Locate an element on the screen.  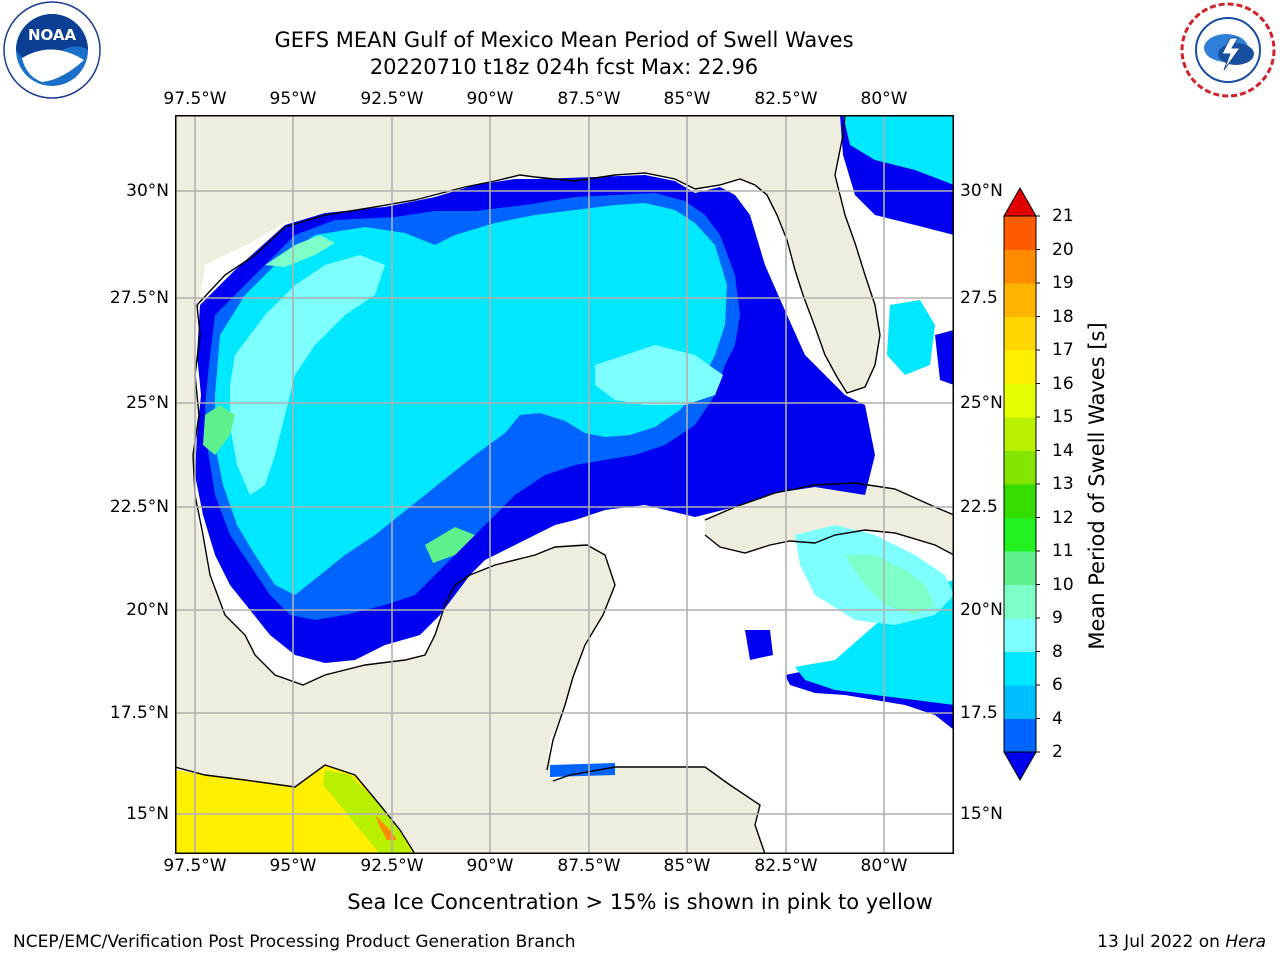
colorbar-tick-label: 4 is located at coordinates (1057, 718).